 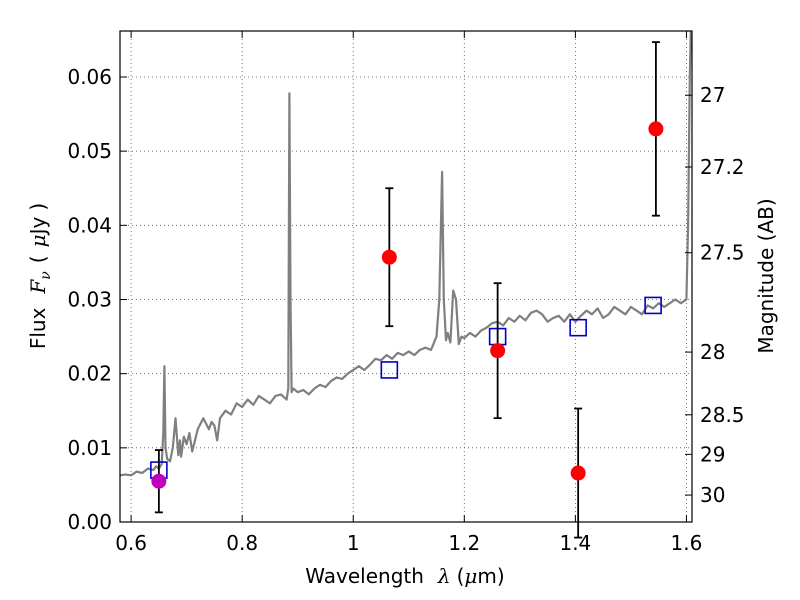 I want to click on y2-tick-label: 27.5, so click(x=722, y=253).